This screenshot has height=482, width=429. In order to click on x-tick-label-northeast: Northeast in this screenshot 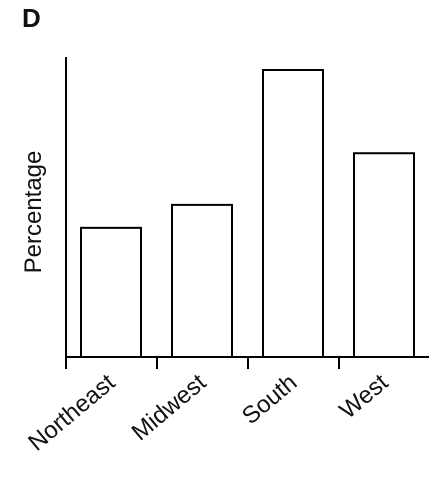, I will do `click(71, 413)`.